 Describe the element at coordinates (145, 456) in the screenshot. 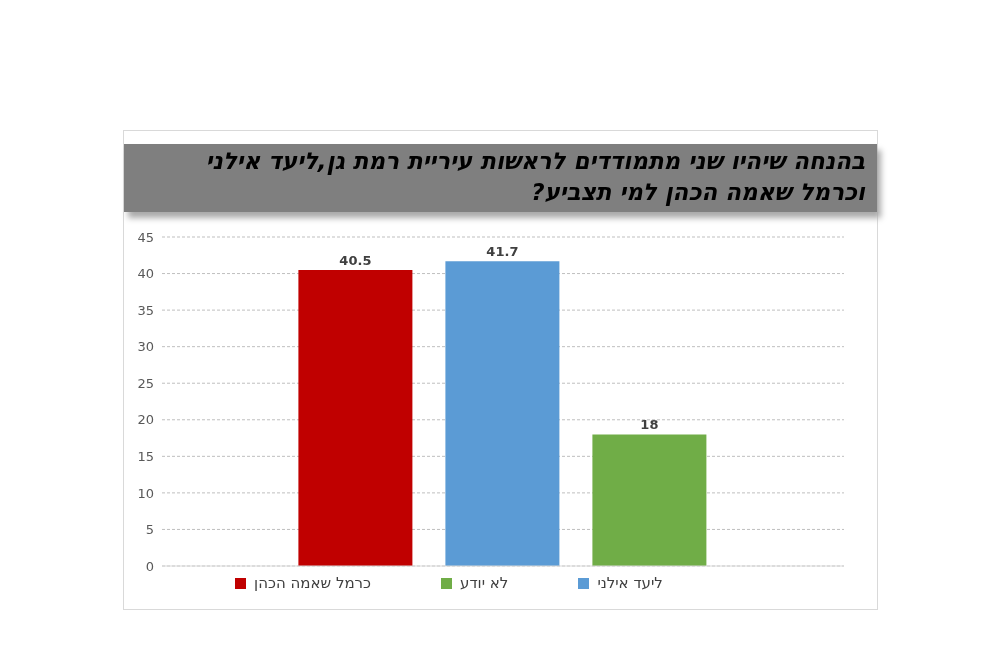

I see `y-tick-label: 15` at that location.